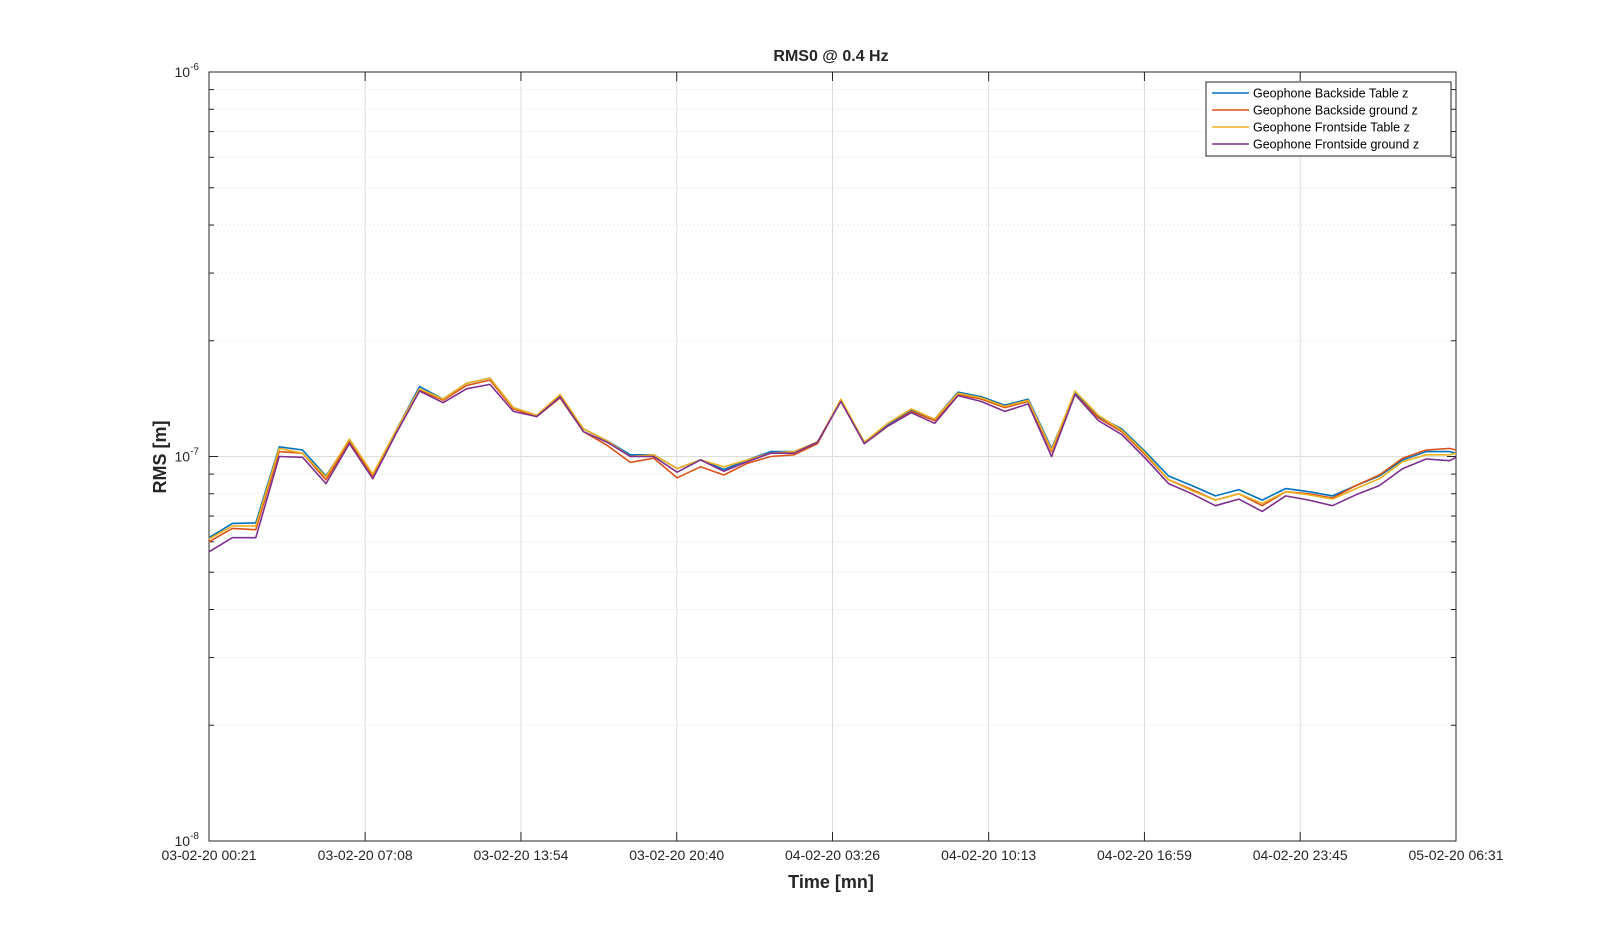 This screenshot has height=942, width=1600. Describe the element at coordinates (832, 855) in the screenshot. I see `x-tick-label: 04-02-20 03:26` at that location.